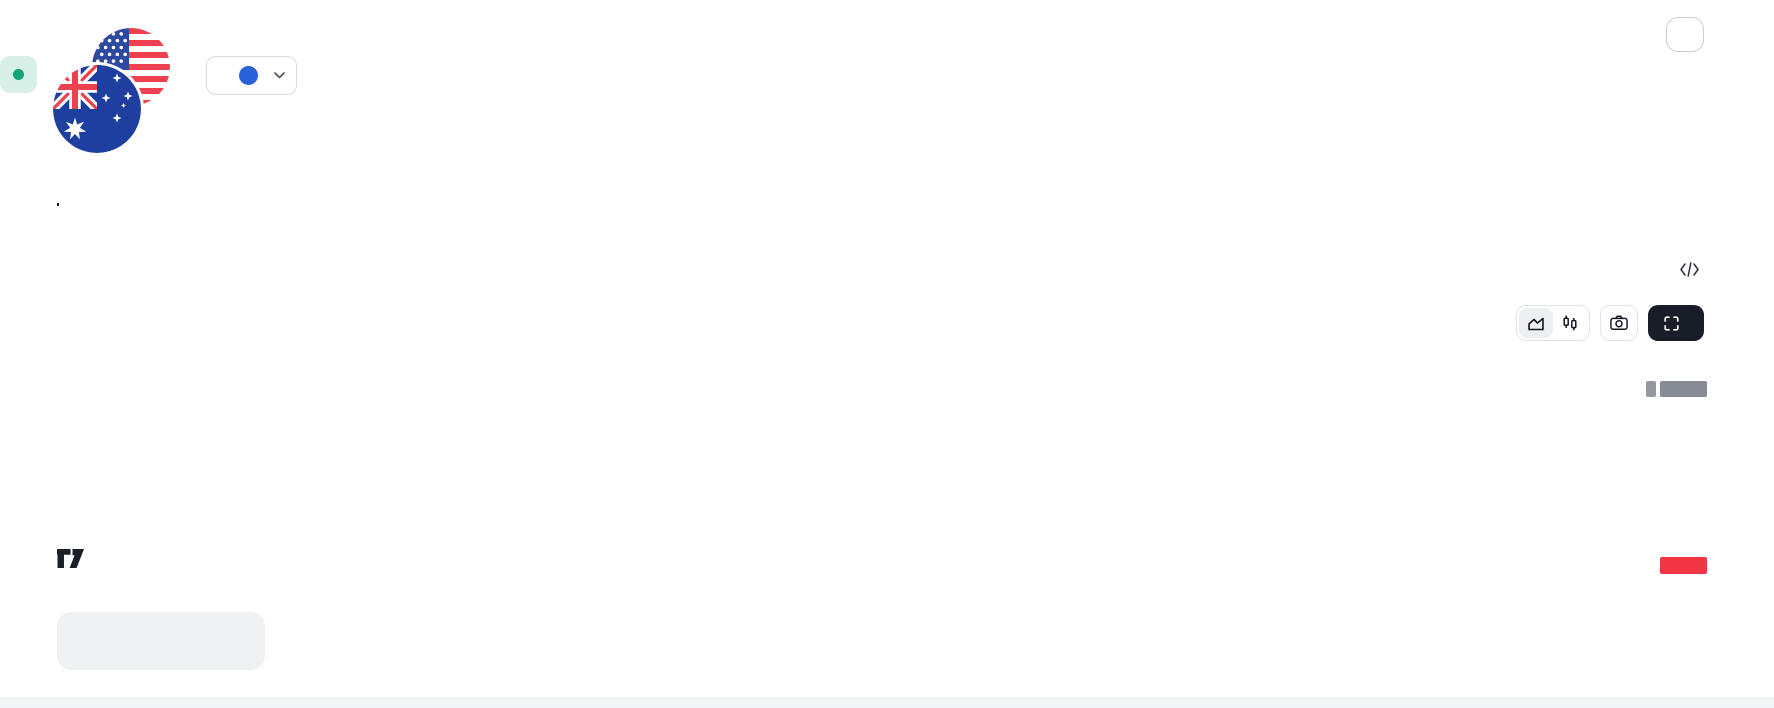 Image resolution: width=1774 pixels, height=708 pixels. What do you see at coordinates (161, 641) in the screenshot?
I see `period-1-day` at bounding box center [161, 641].